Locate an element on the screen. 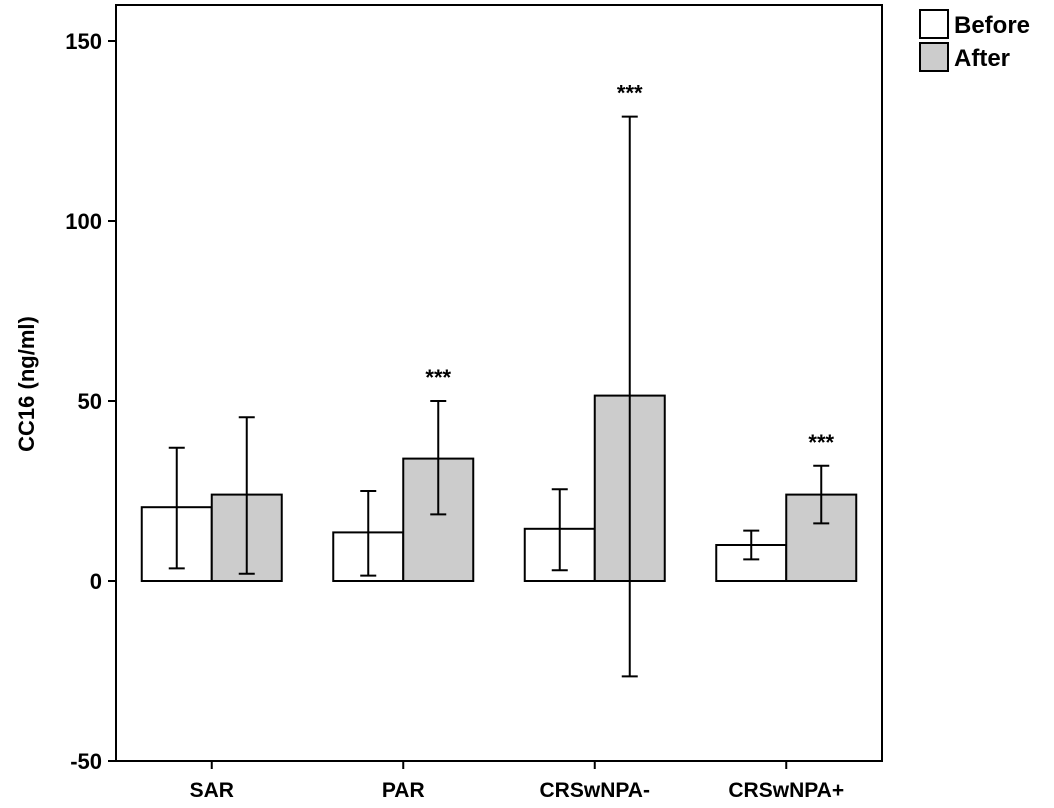 Image resolution: width=1054 pixels, height=808 pixels. legend-swatch-after is located at coordinates (934, 57).